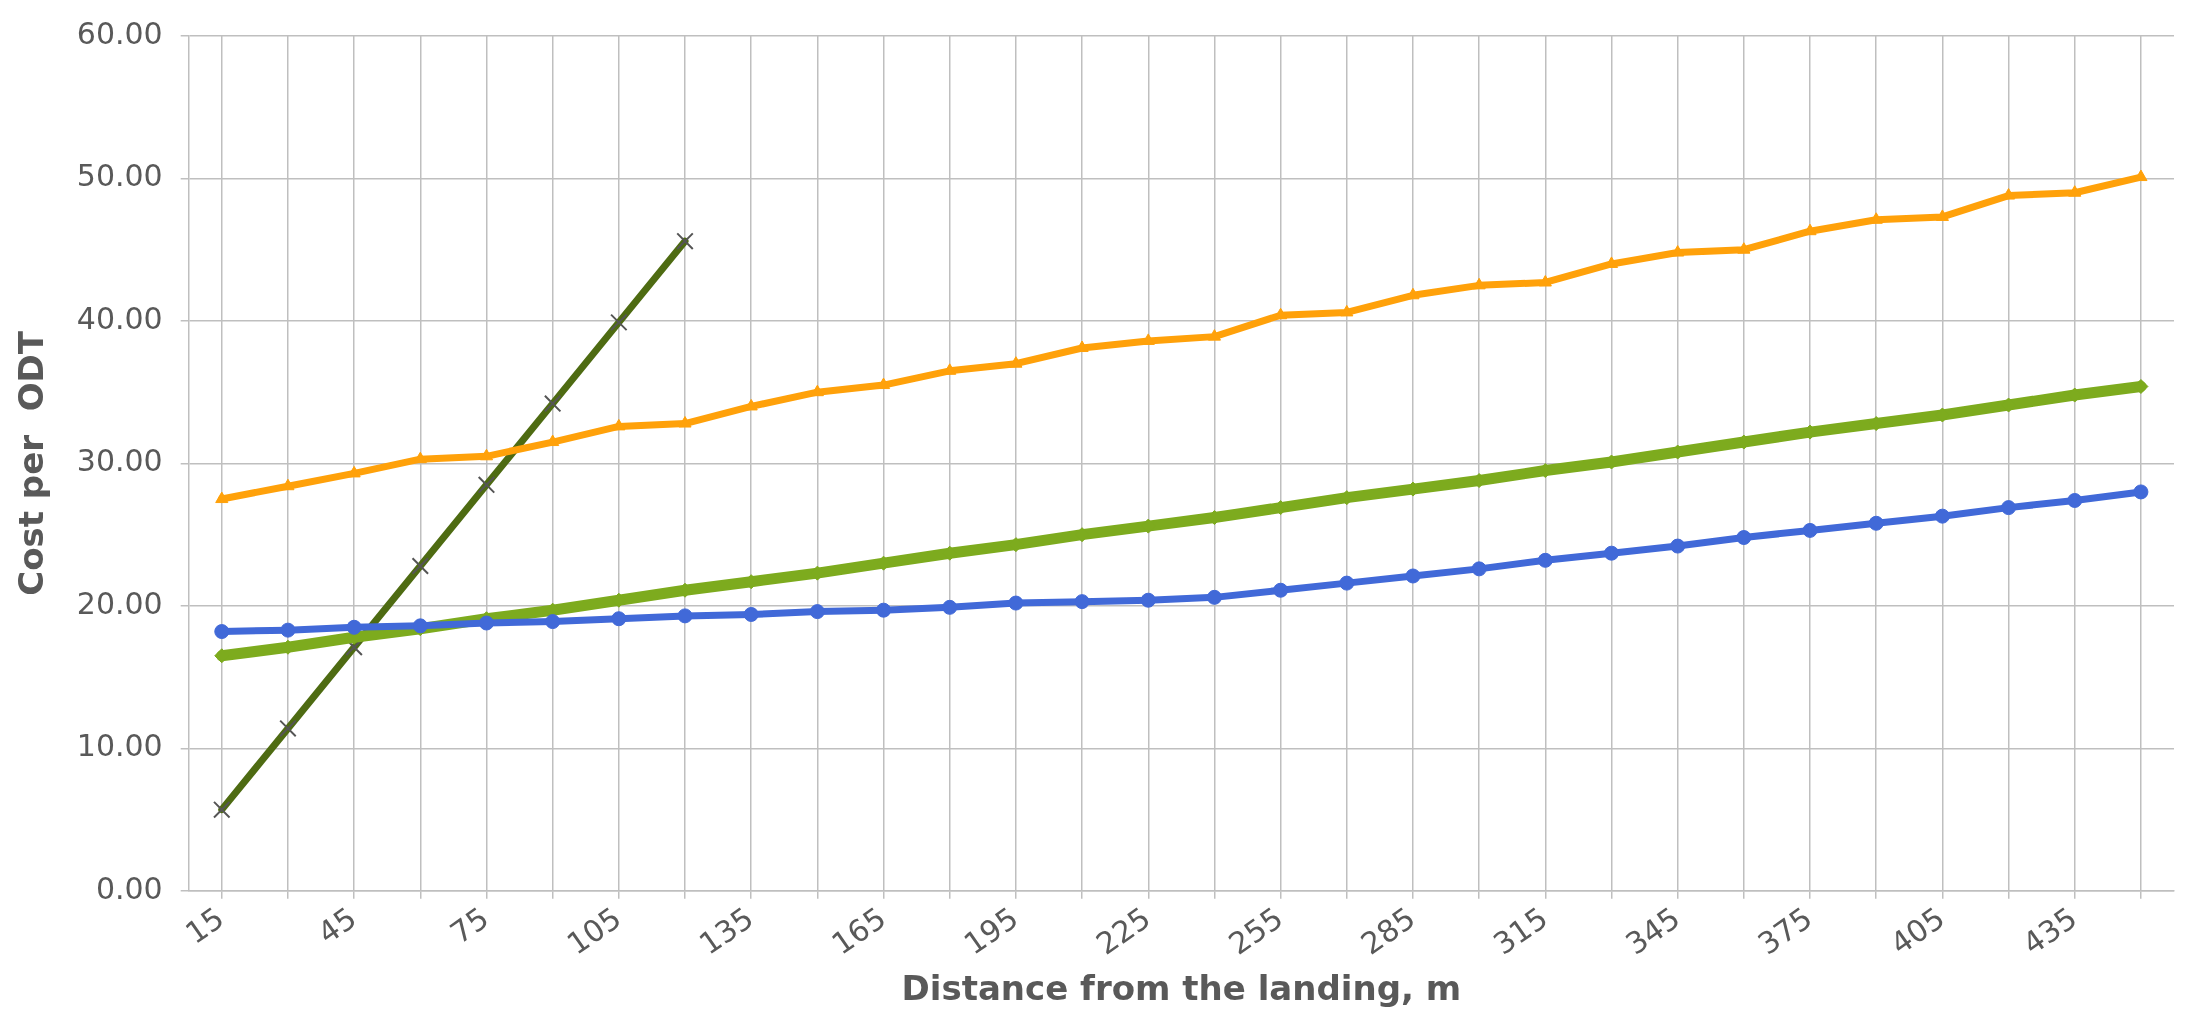 The height and width of the screenshot is (1026, 2199). I want to click on y-tick-label: 50.00, so click(119, 176).